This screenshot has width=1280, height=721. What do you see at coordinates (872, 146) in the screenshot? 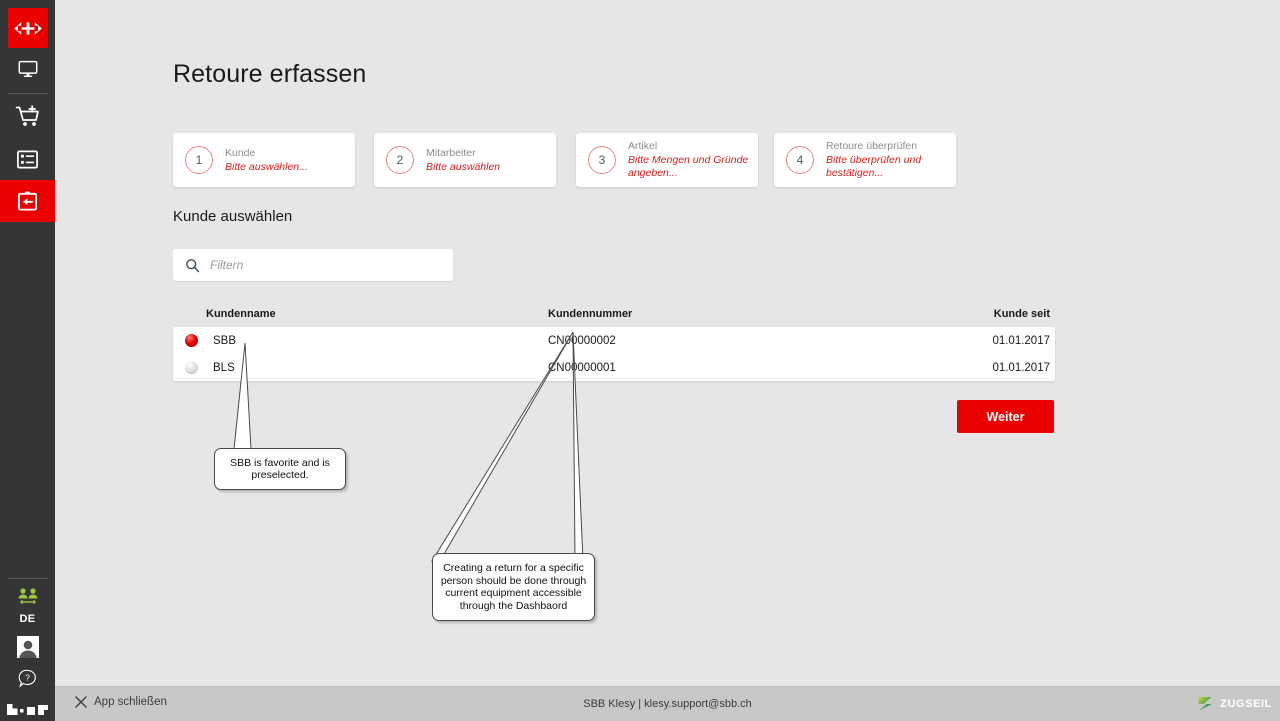
I see `step-label: Retoure überprüfen` at bounding box center [872, 146].